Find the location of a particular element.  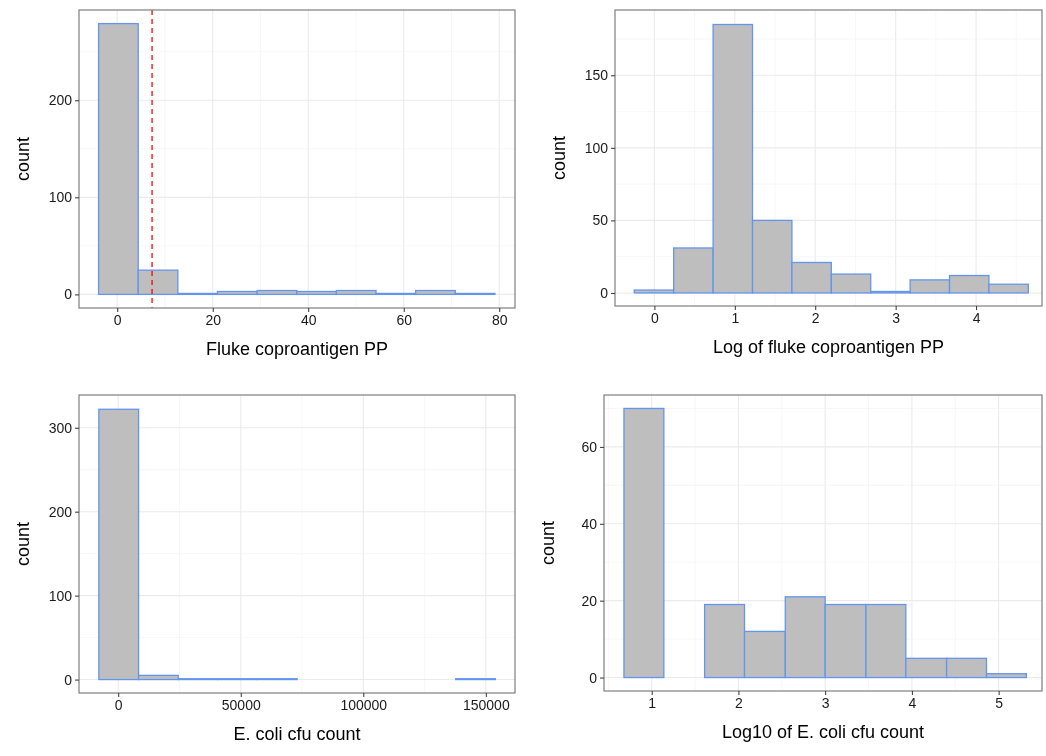

x-tick-label: 5 is located at coordinates (999, 702).